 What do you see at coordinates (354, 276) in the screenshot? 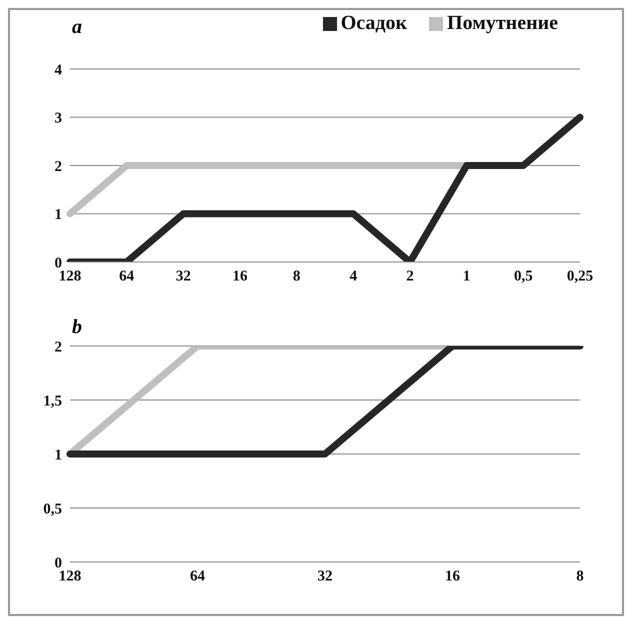
I see `x-tick-label: 4` at bounding box center [354, 276].